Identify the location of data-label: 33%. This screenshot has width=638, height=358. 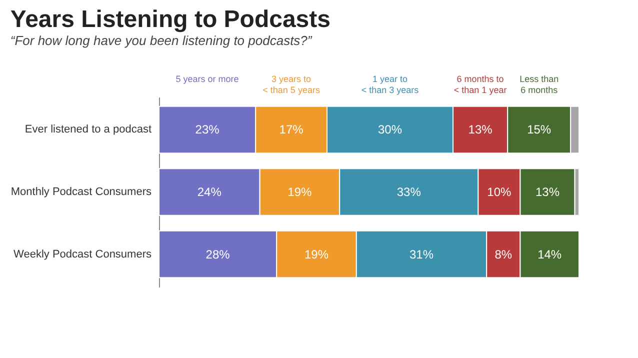
(409, 192).